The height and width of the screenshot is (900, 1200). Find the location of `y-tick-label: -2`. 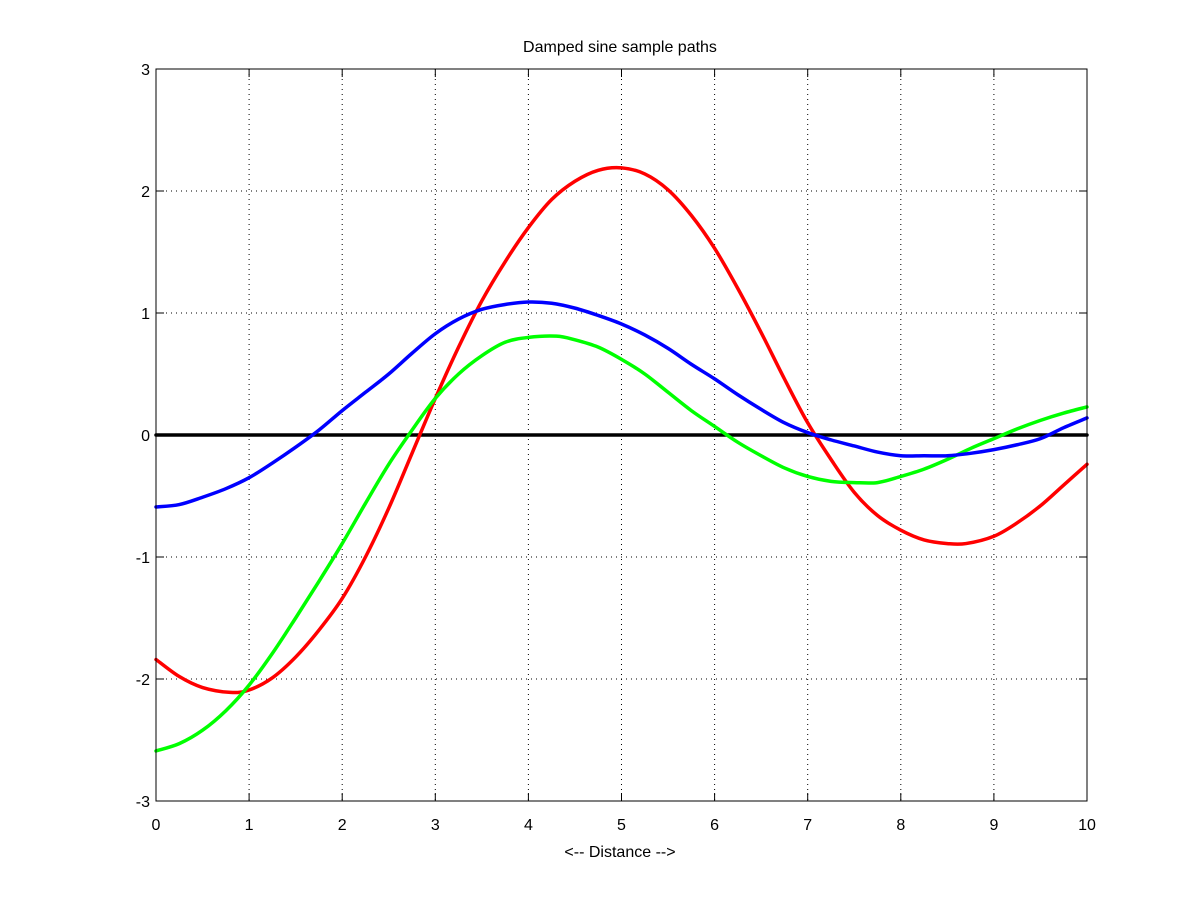

y-tick-label: -2 is located at coordinates (143, 680).